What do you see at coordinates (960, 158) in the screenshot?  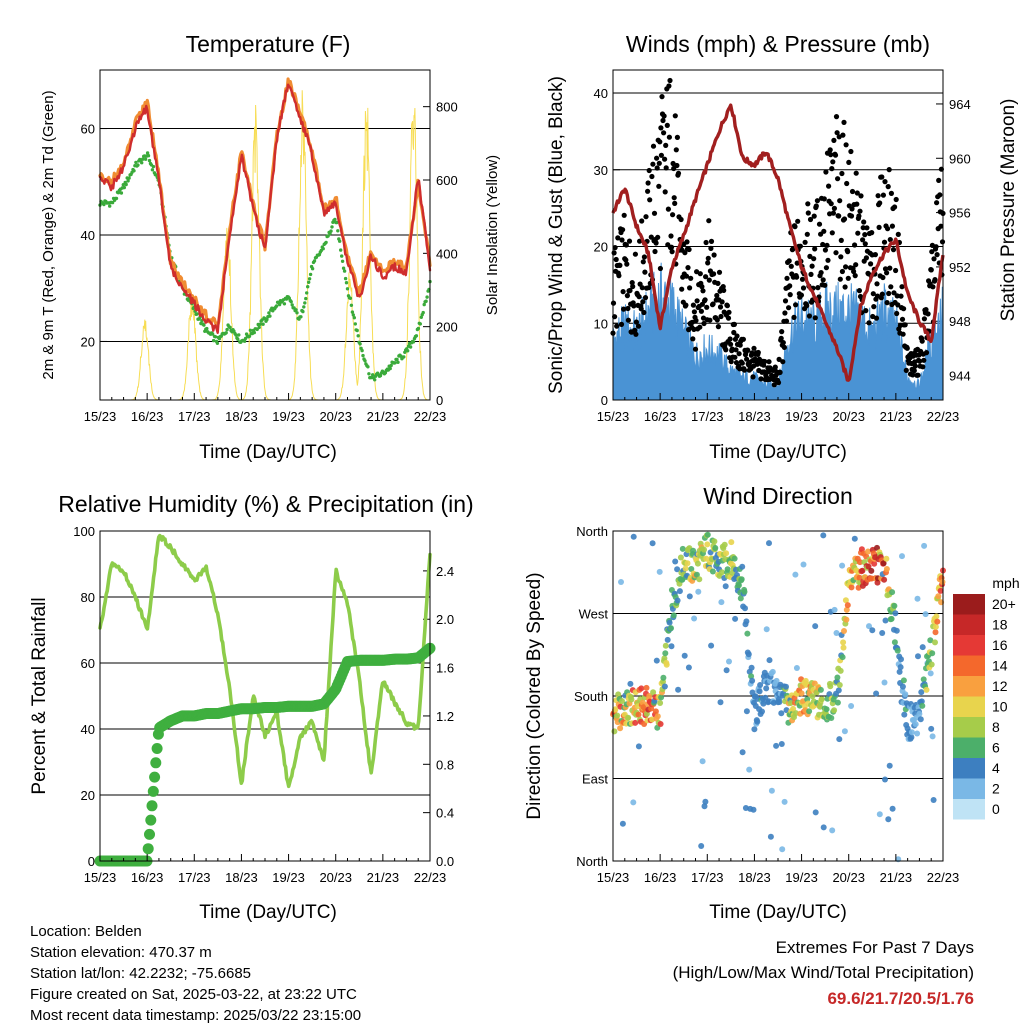 I see `pressure-ytick-label: 960` at bounding box center [960, 158].